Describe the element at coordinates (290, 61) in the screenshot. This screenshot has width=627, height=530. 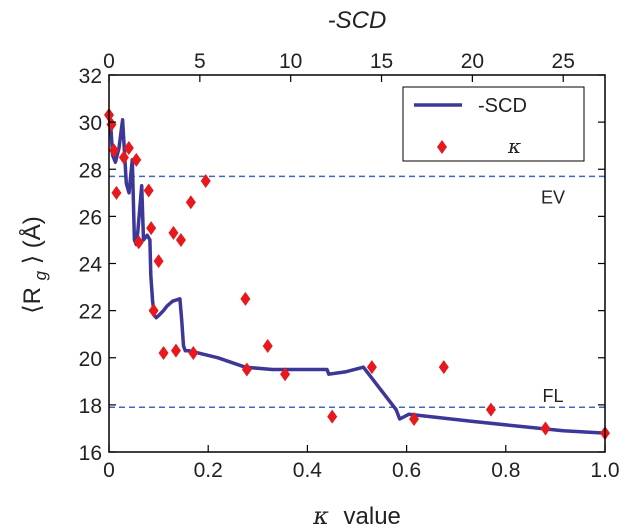
I see `top-tick-label: 10` at that location.